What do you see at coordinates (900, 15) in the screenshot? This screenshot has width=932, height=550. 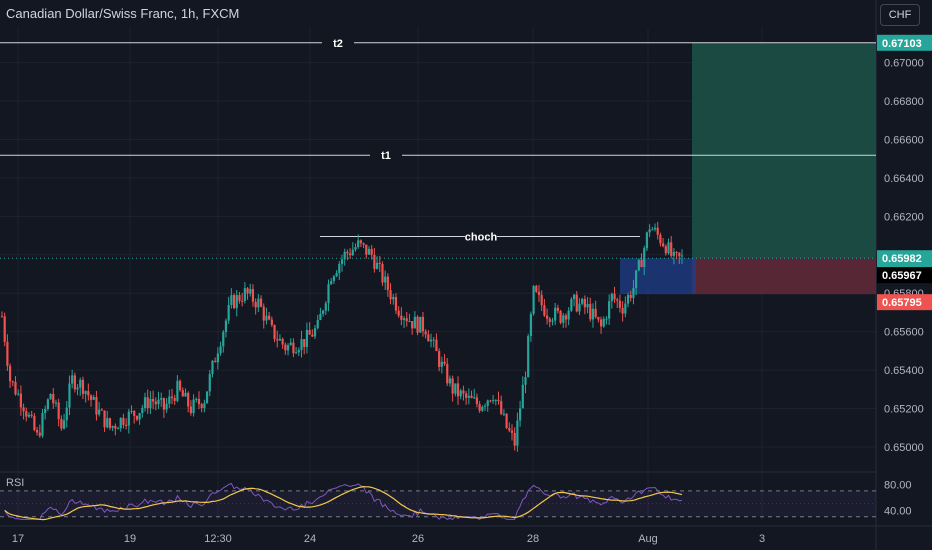 I see `currency-button: CHF` at bounding box center [900, 15].